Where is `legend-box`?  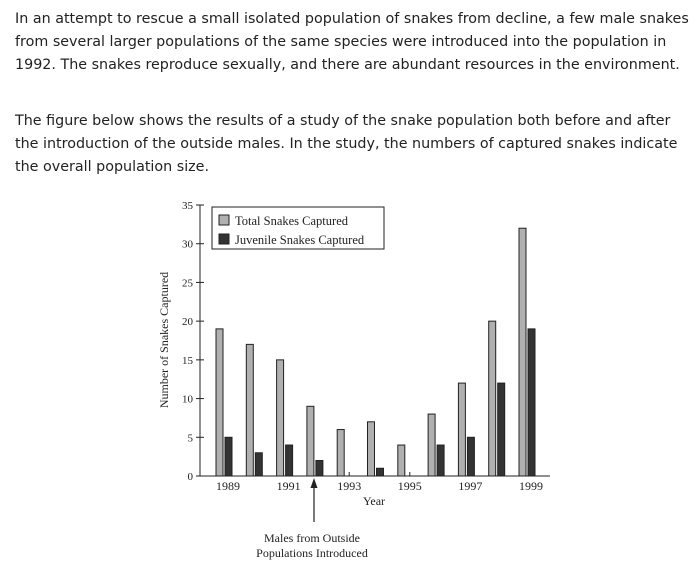
legend-box is located at coordinates (298, 228).